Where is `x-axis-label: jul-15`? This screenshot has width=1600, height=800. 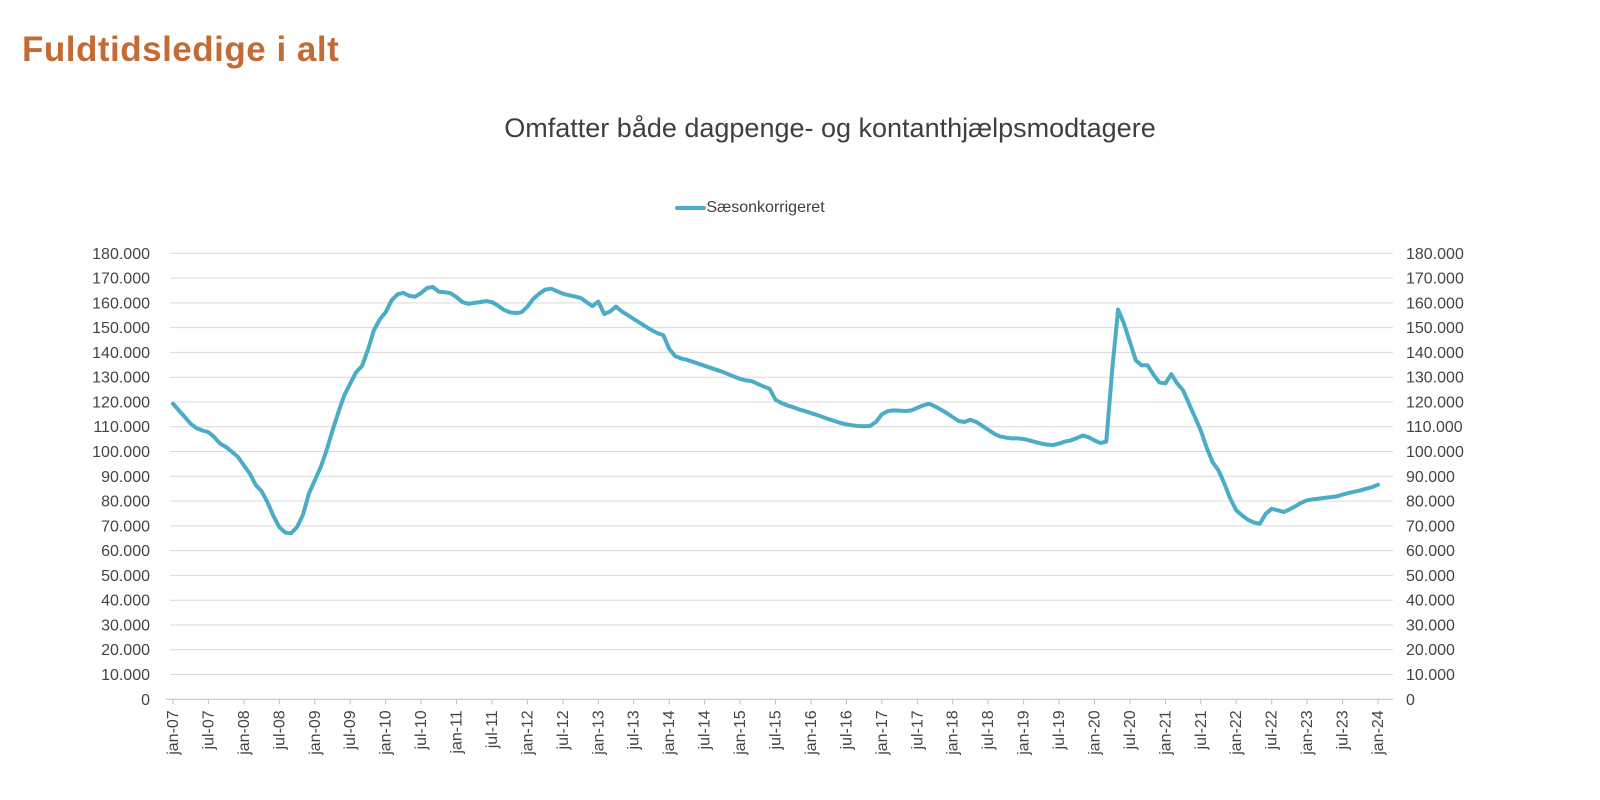 x-axis-label: jul-15 is located at coordinates (776, 730).